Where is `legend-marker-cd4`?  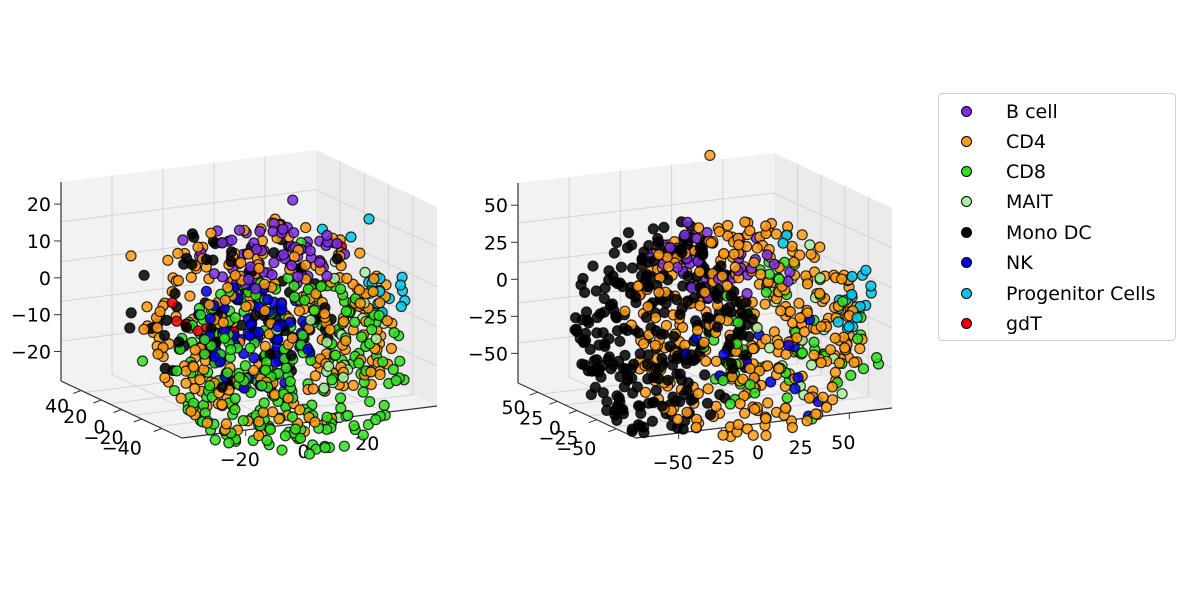 legend-marker-cd4 is located at coordinates (966, 141).